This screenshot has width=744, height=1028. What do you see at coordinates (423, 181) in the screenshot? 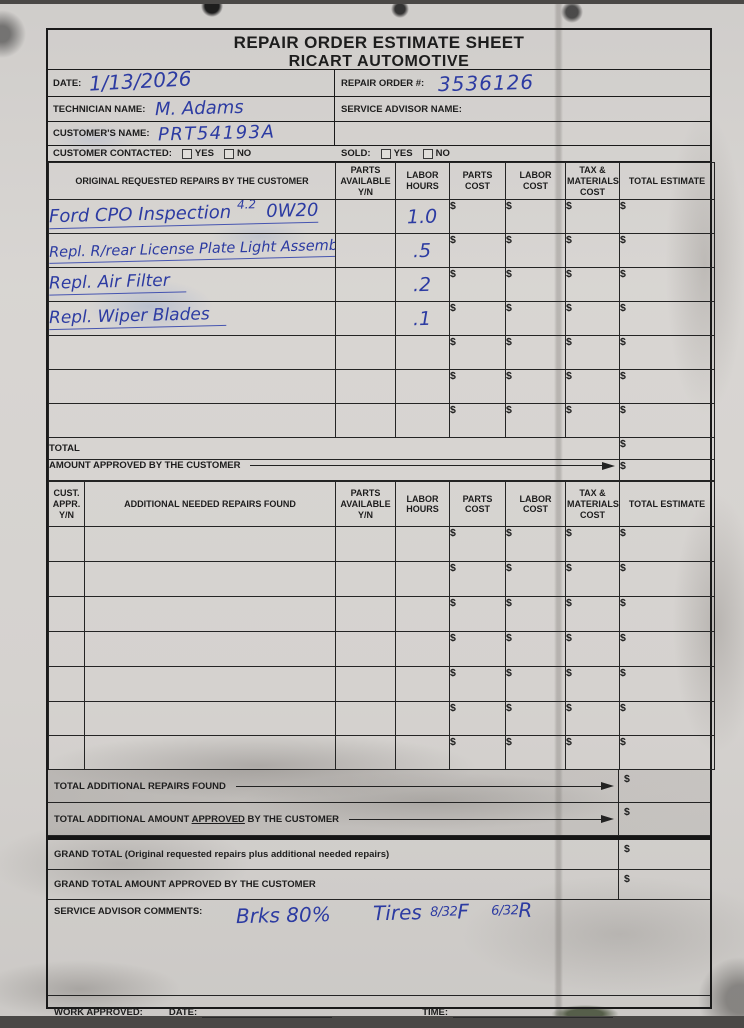
I see `col-labor-hours: LABOR HOURS` at bounding box center [423, 181].